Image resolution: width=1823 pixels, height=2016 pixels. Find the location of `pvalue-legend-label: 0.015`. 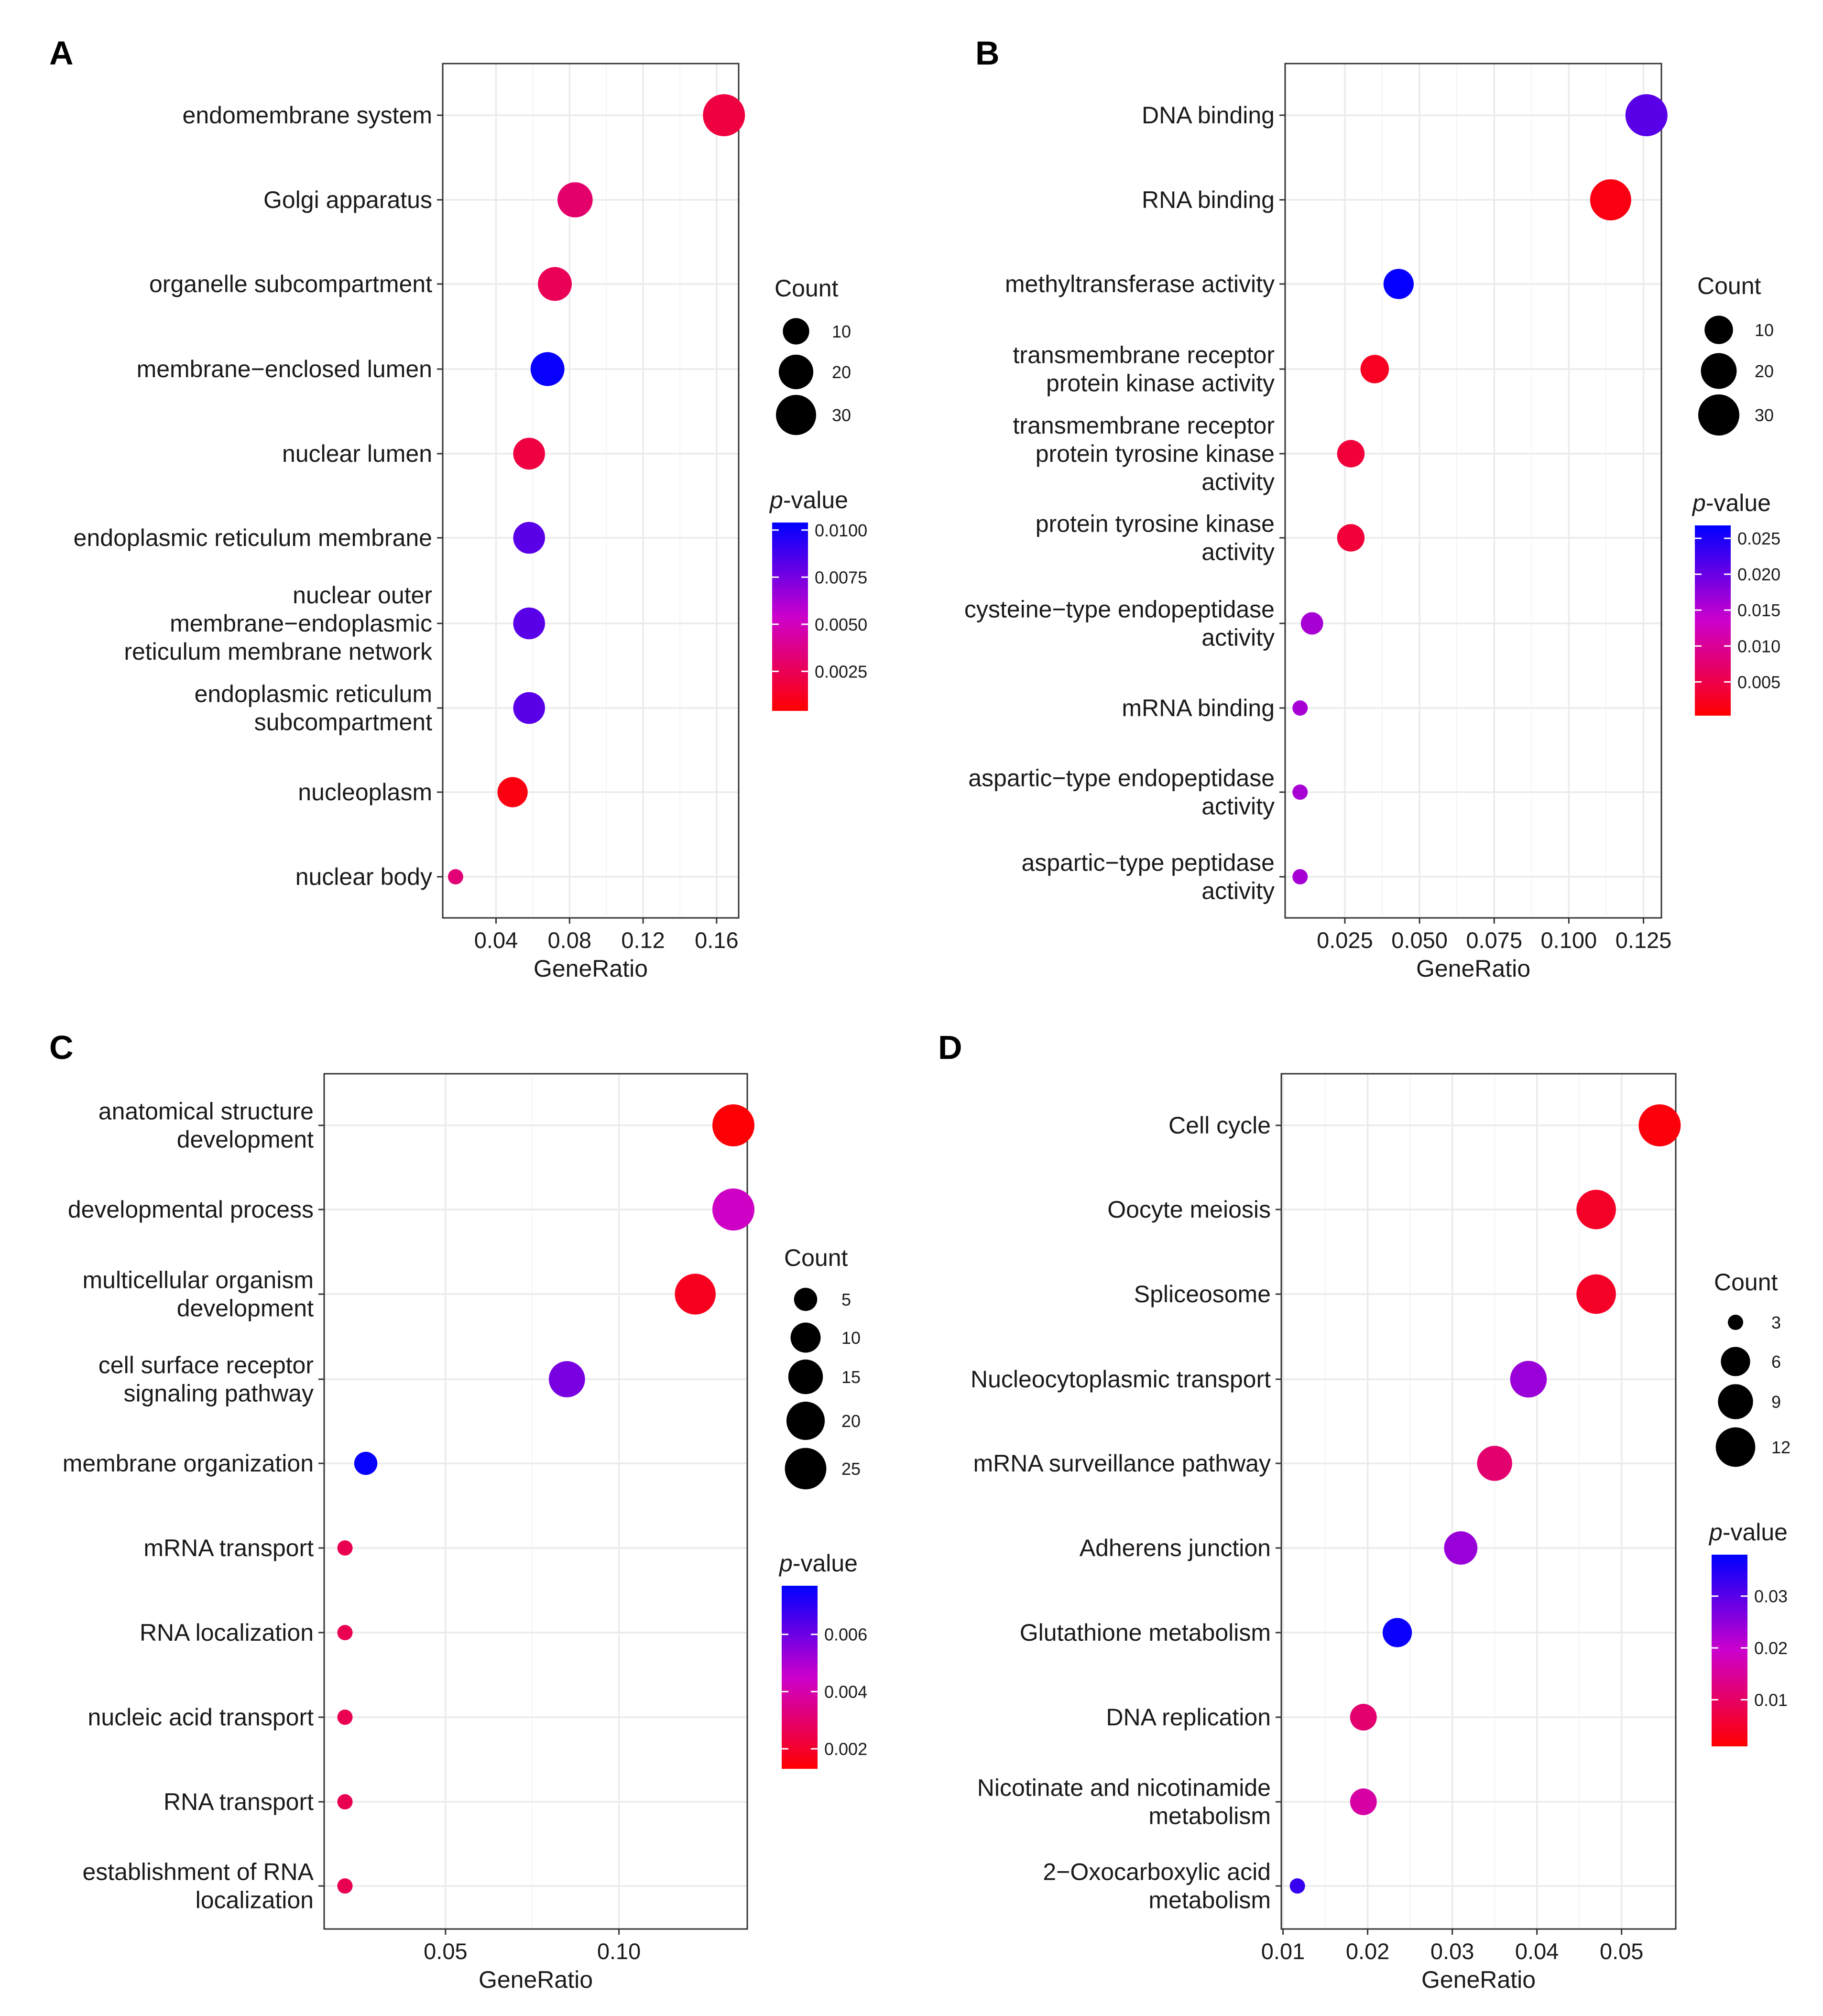

pvalue-legend-label: 0.015 is located at coordinates (1758, 610).